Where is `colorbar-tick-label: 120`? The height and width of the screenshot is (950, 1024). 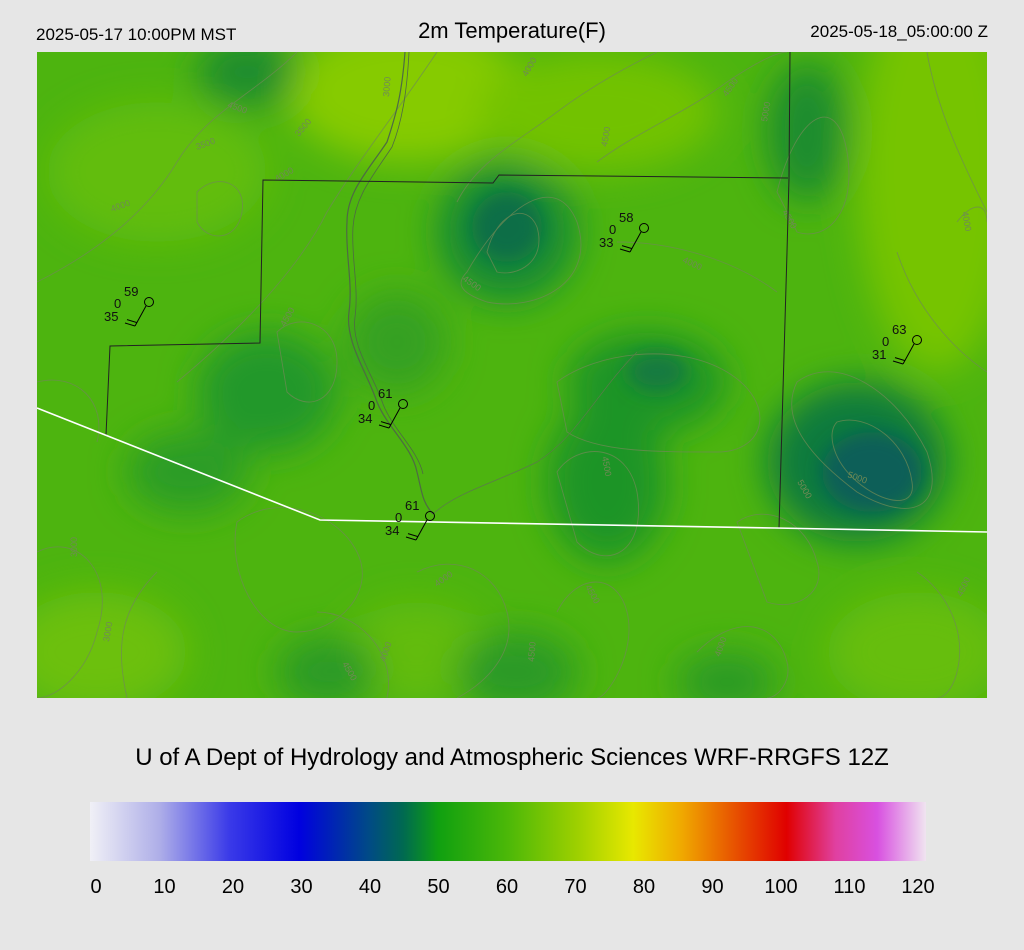
colorbar-tick-label: 120 is located at coordinates (918, 887).